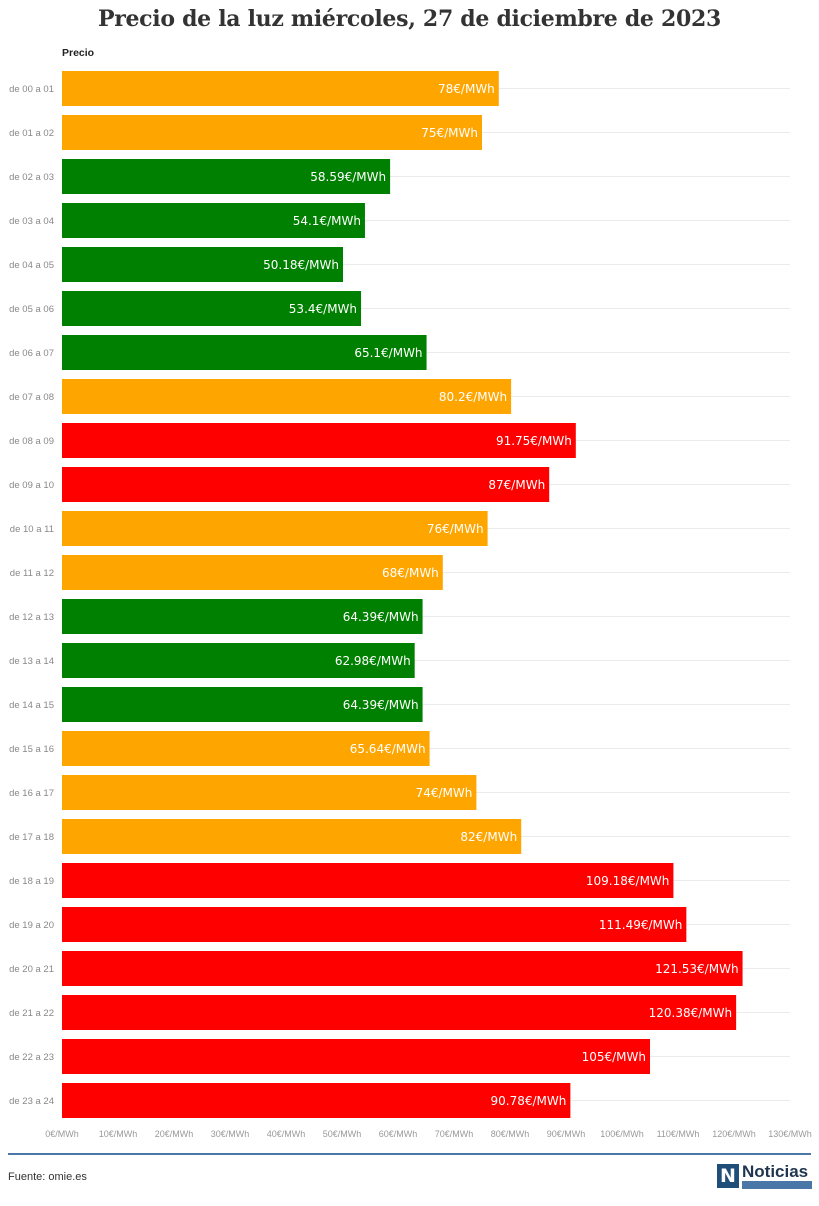  What do you see at coordinates (31, 177) in the screenshot?
I see `category-label: de 02 a 03` at bounding box center [31, 177].